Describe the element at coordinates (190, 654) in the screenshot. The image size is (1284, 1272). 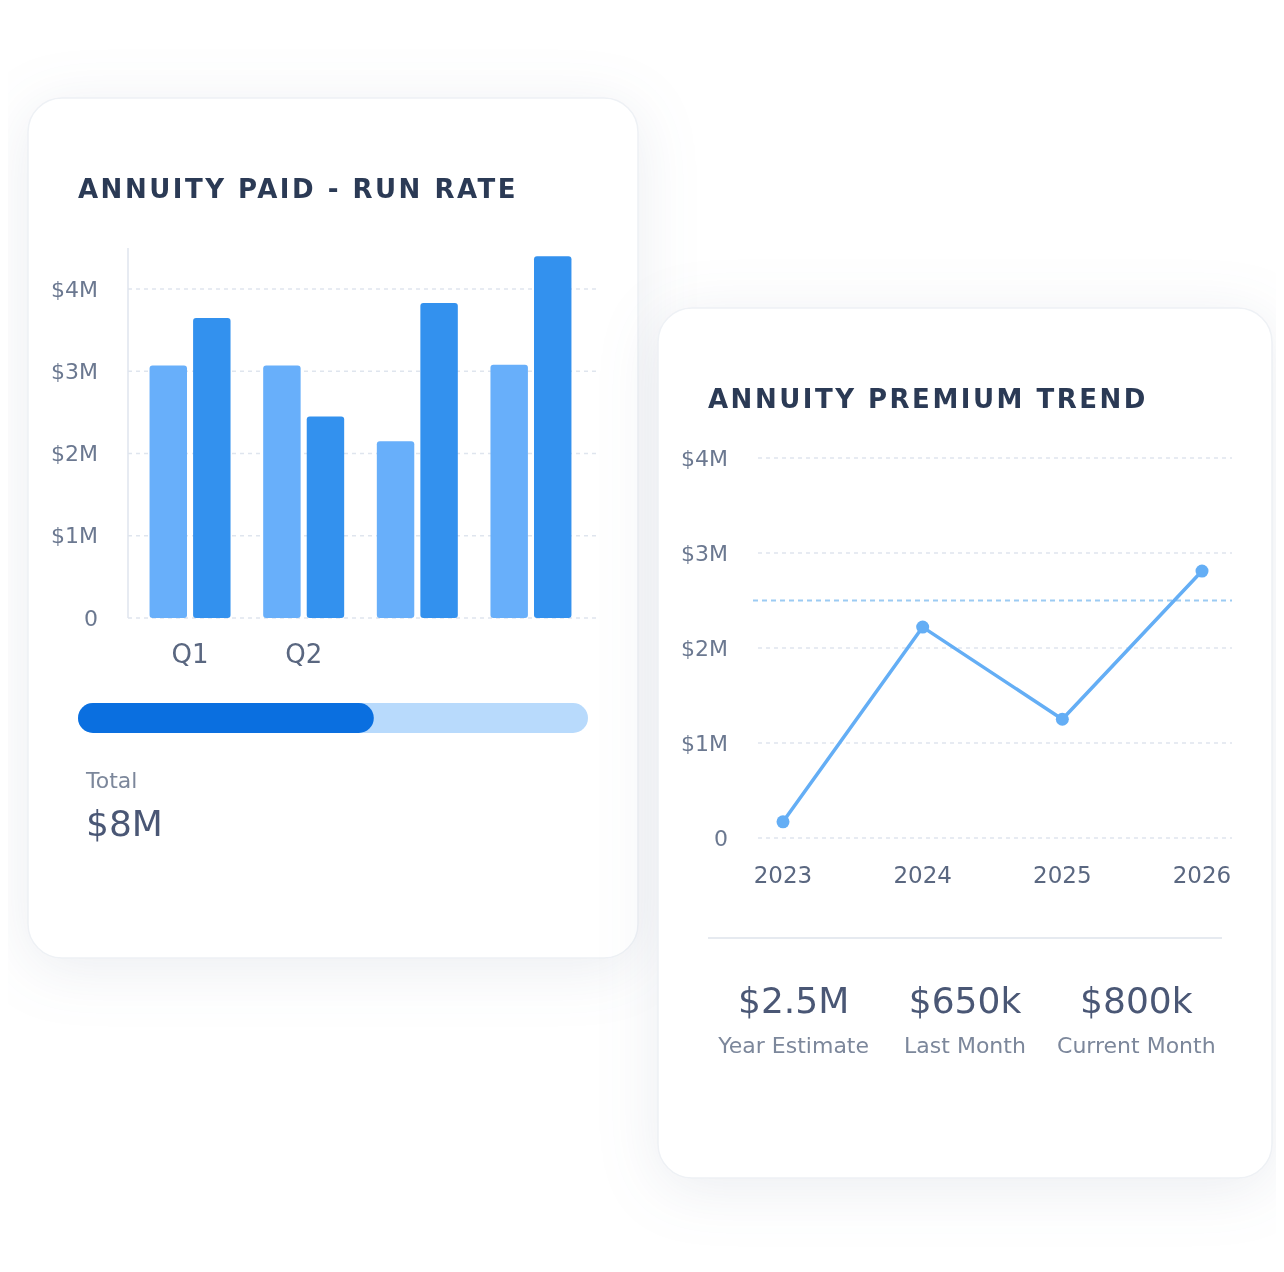
I see `x-tick-label: Q1` at that location.